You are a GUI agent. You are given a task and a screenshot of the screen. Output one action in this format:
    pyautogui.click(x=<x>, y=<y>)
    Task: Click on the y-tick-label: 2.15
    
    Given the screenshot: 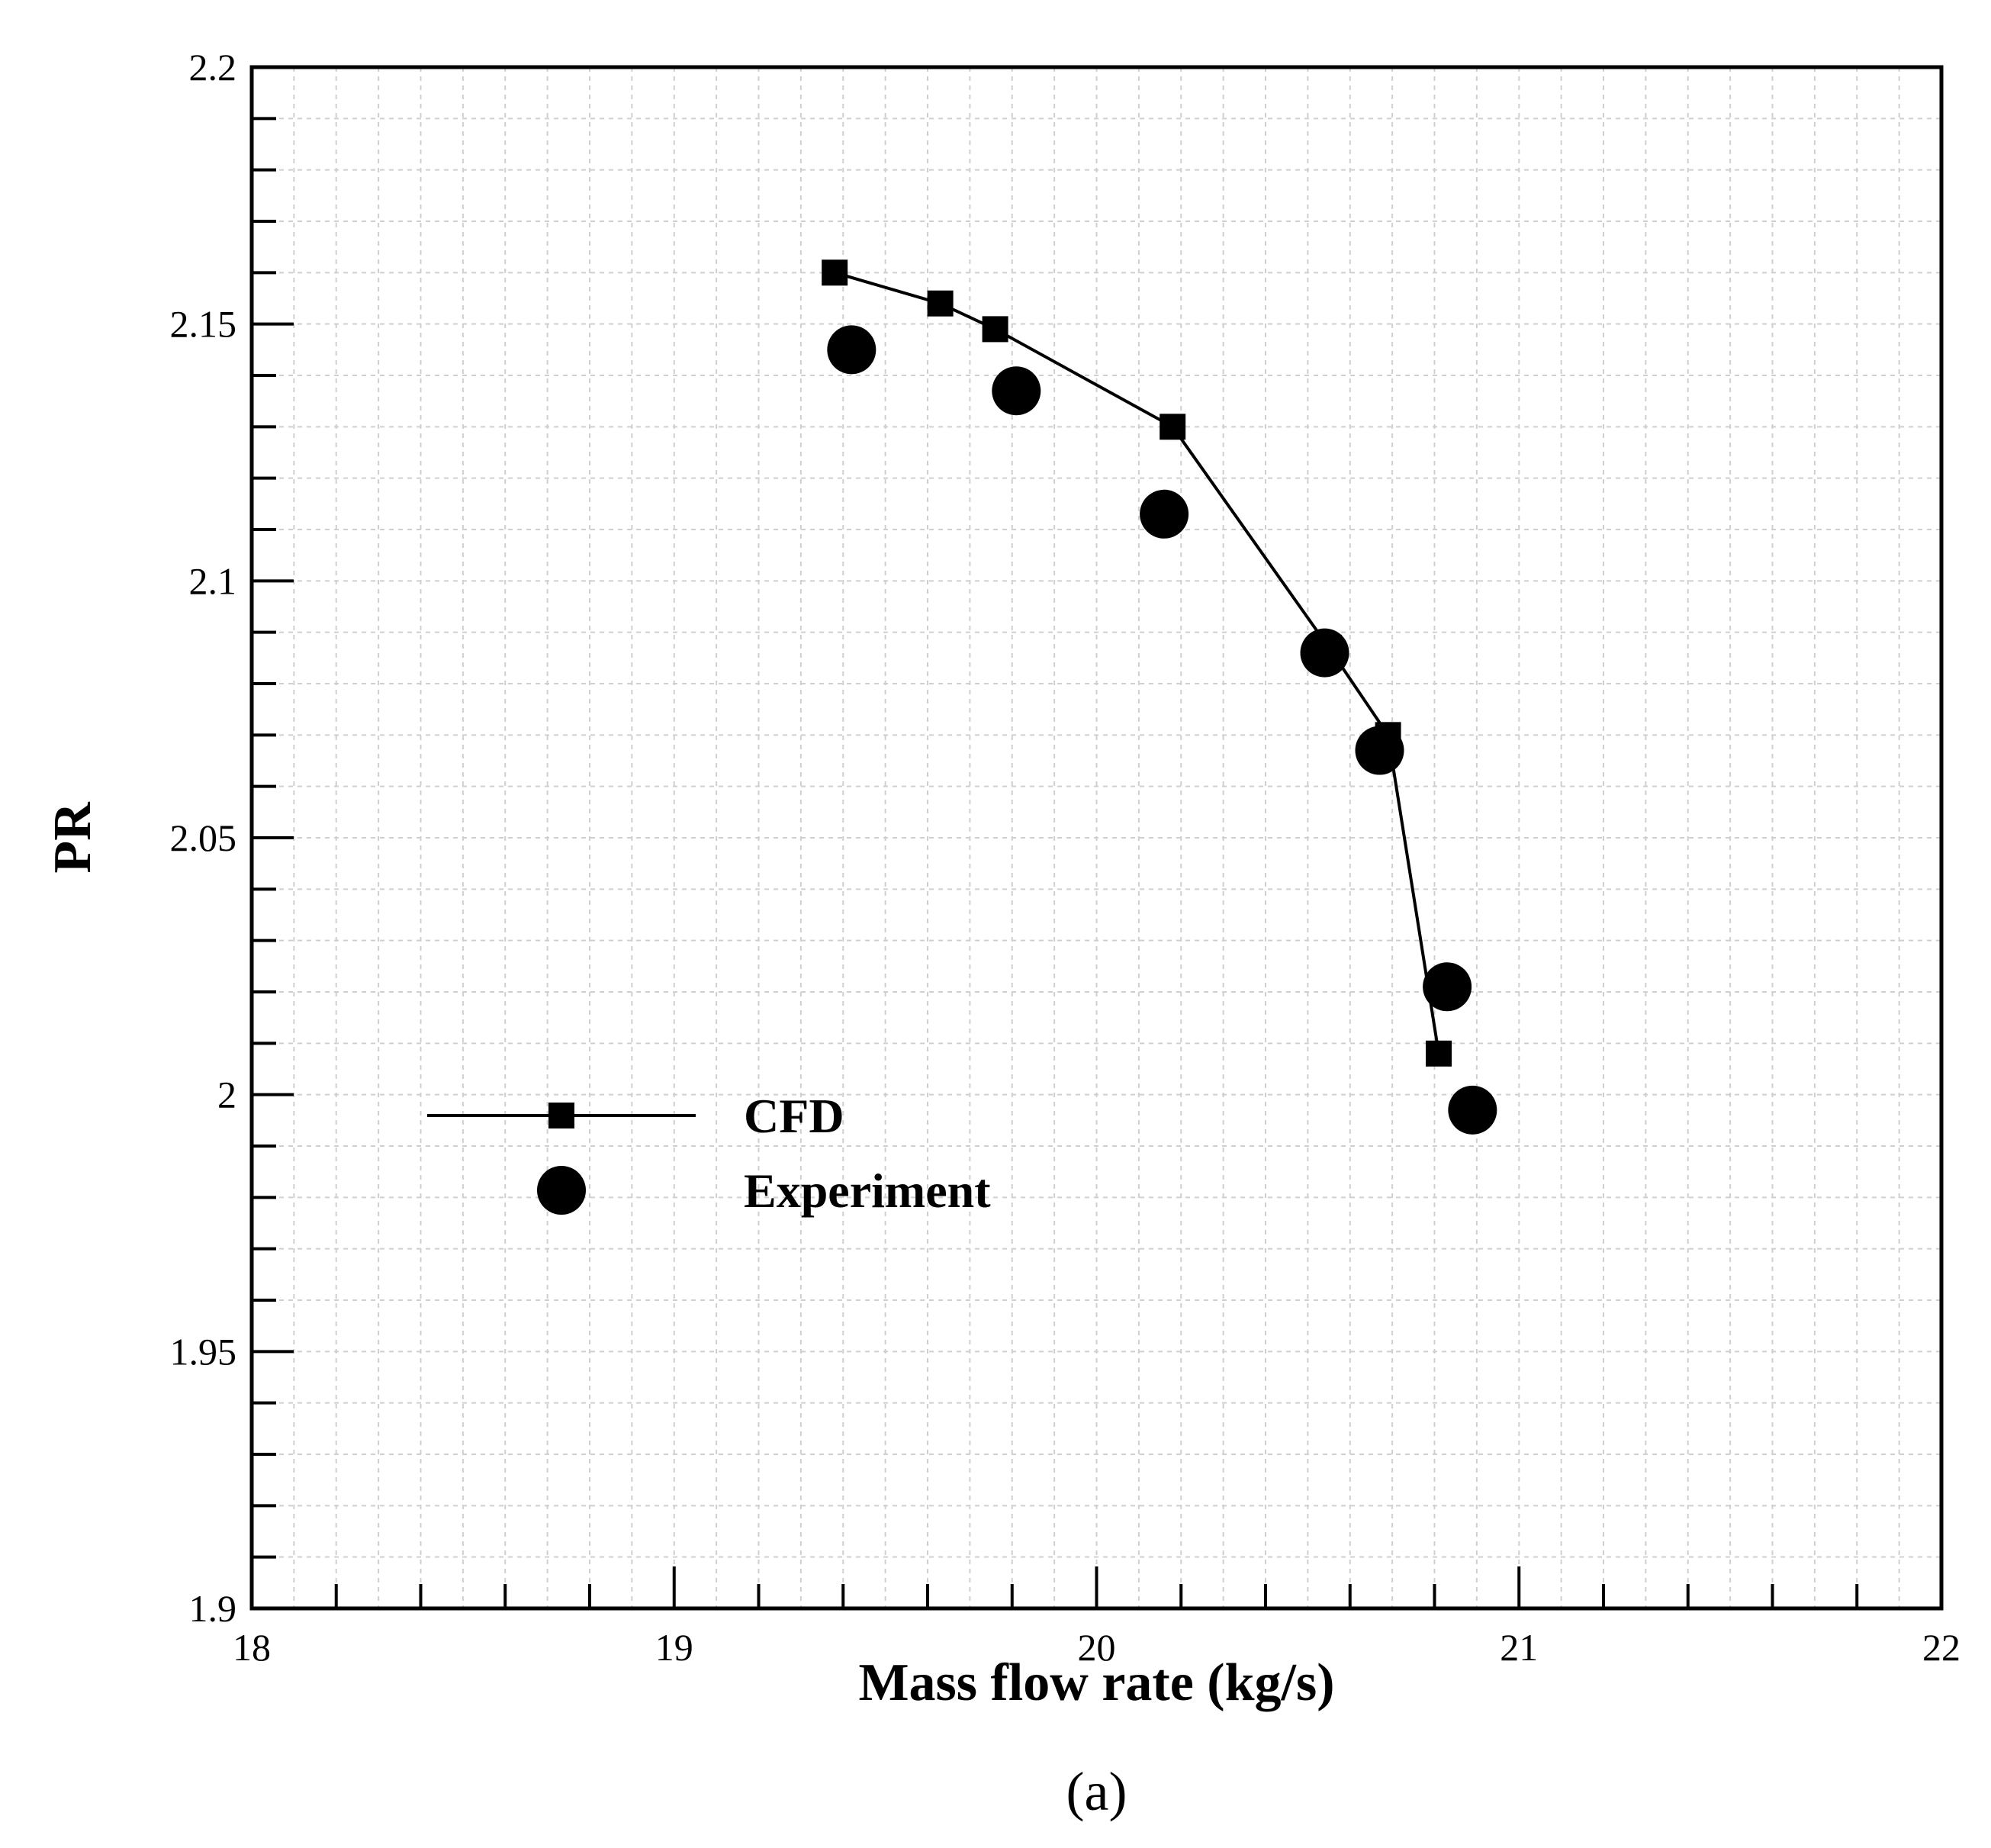 What is the action you would take?
    pyautogui.click(x=203, y=324)
    